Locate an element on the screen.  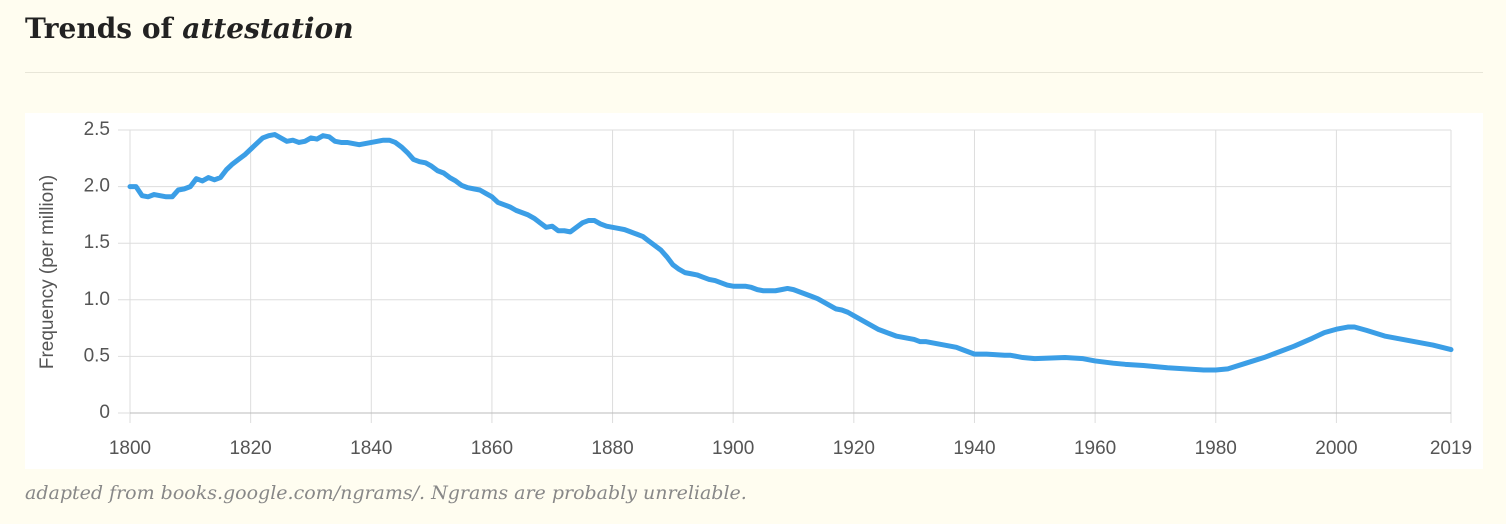
x-tick-label: 1800 is located at coordinates (130, 448).